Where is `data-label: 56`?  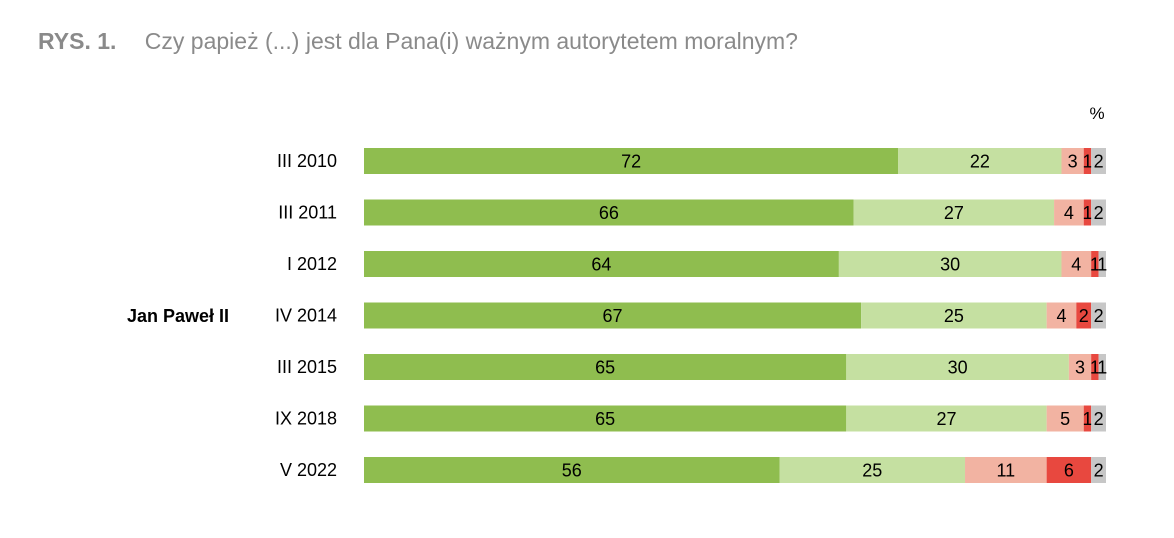 data-label: 56 is located at coordinates (572, 471).